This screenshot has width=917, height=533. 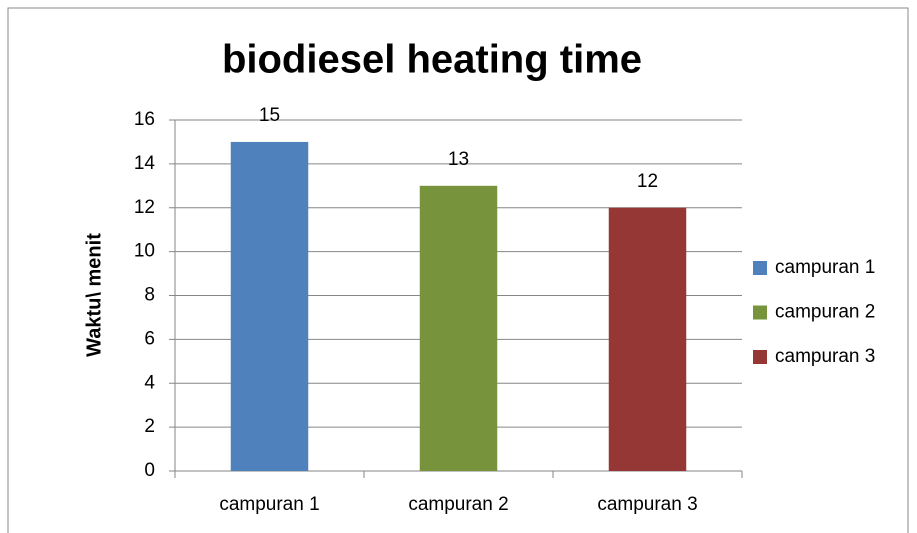 What do you see at coordinates (825, 356) in the screenshot?
I see `legend-label: campuran 3` at bounding box center [825, 356].